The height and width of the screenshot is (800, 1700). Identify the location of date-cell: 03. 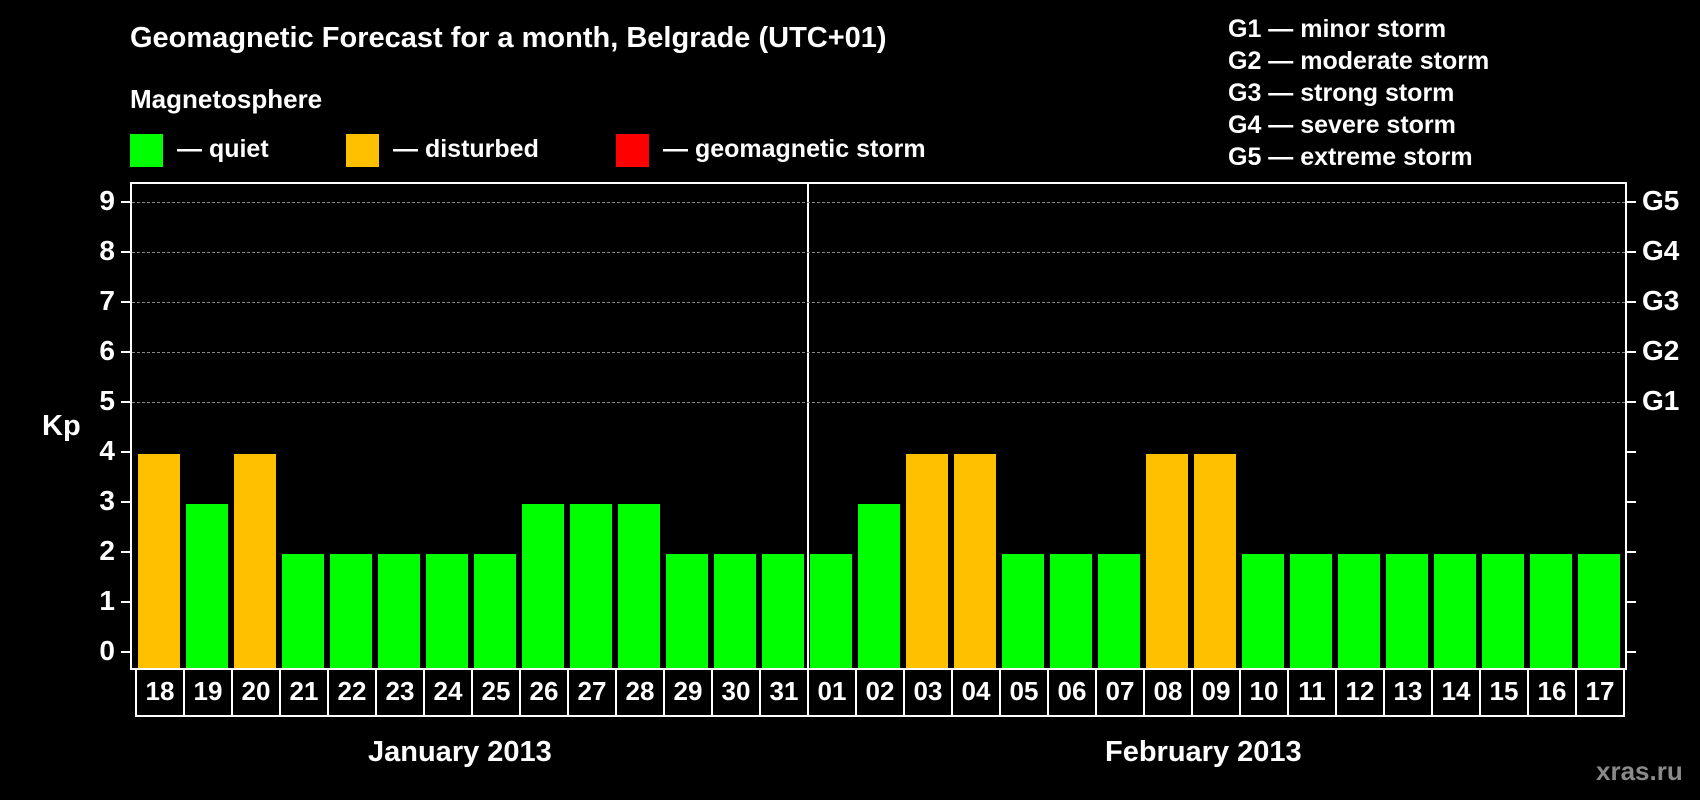
(927, 691).